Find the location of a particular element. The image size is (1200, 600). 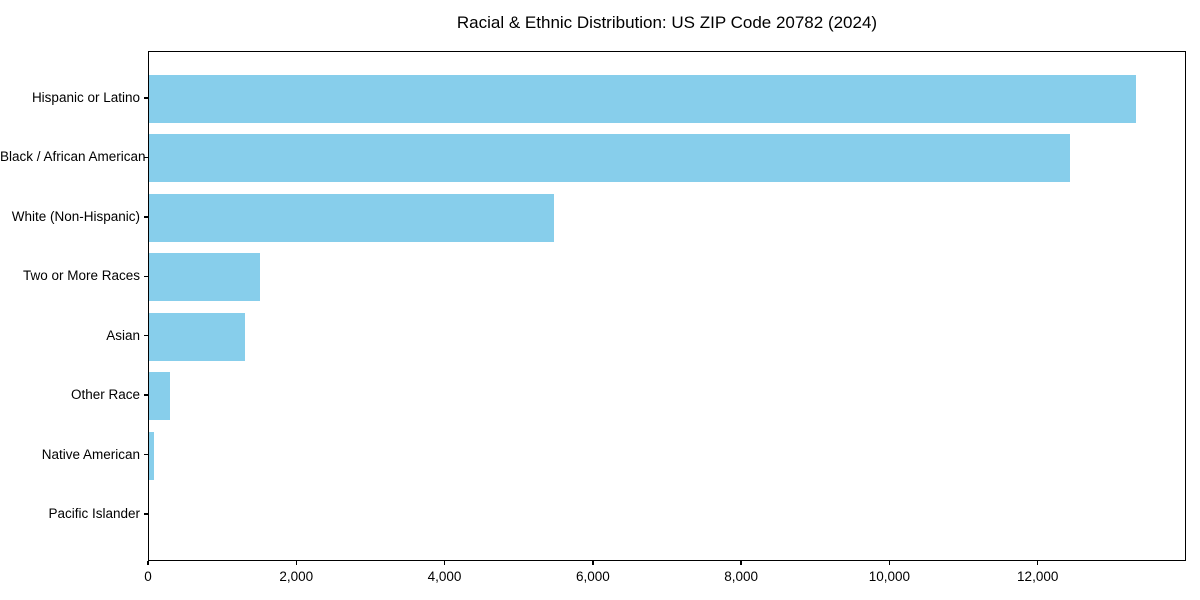

x-axis-tick-label: 8,000 is located at coordinates (741, 576).